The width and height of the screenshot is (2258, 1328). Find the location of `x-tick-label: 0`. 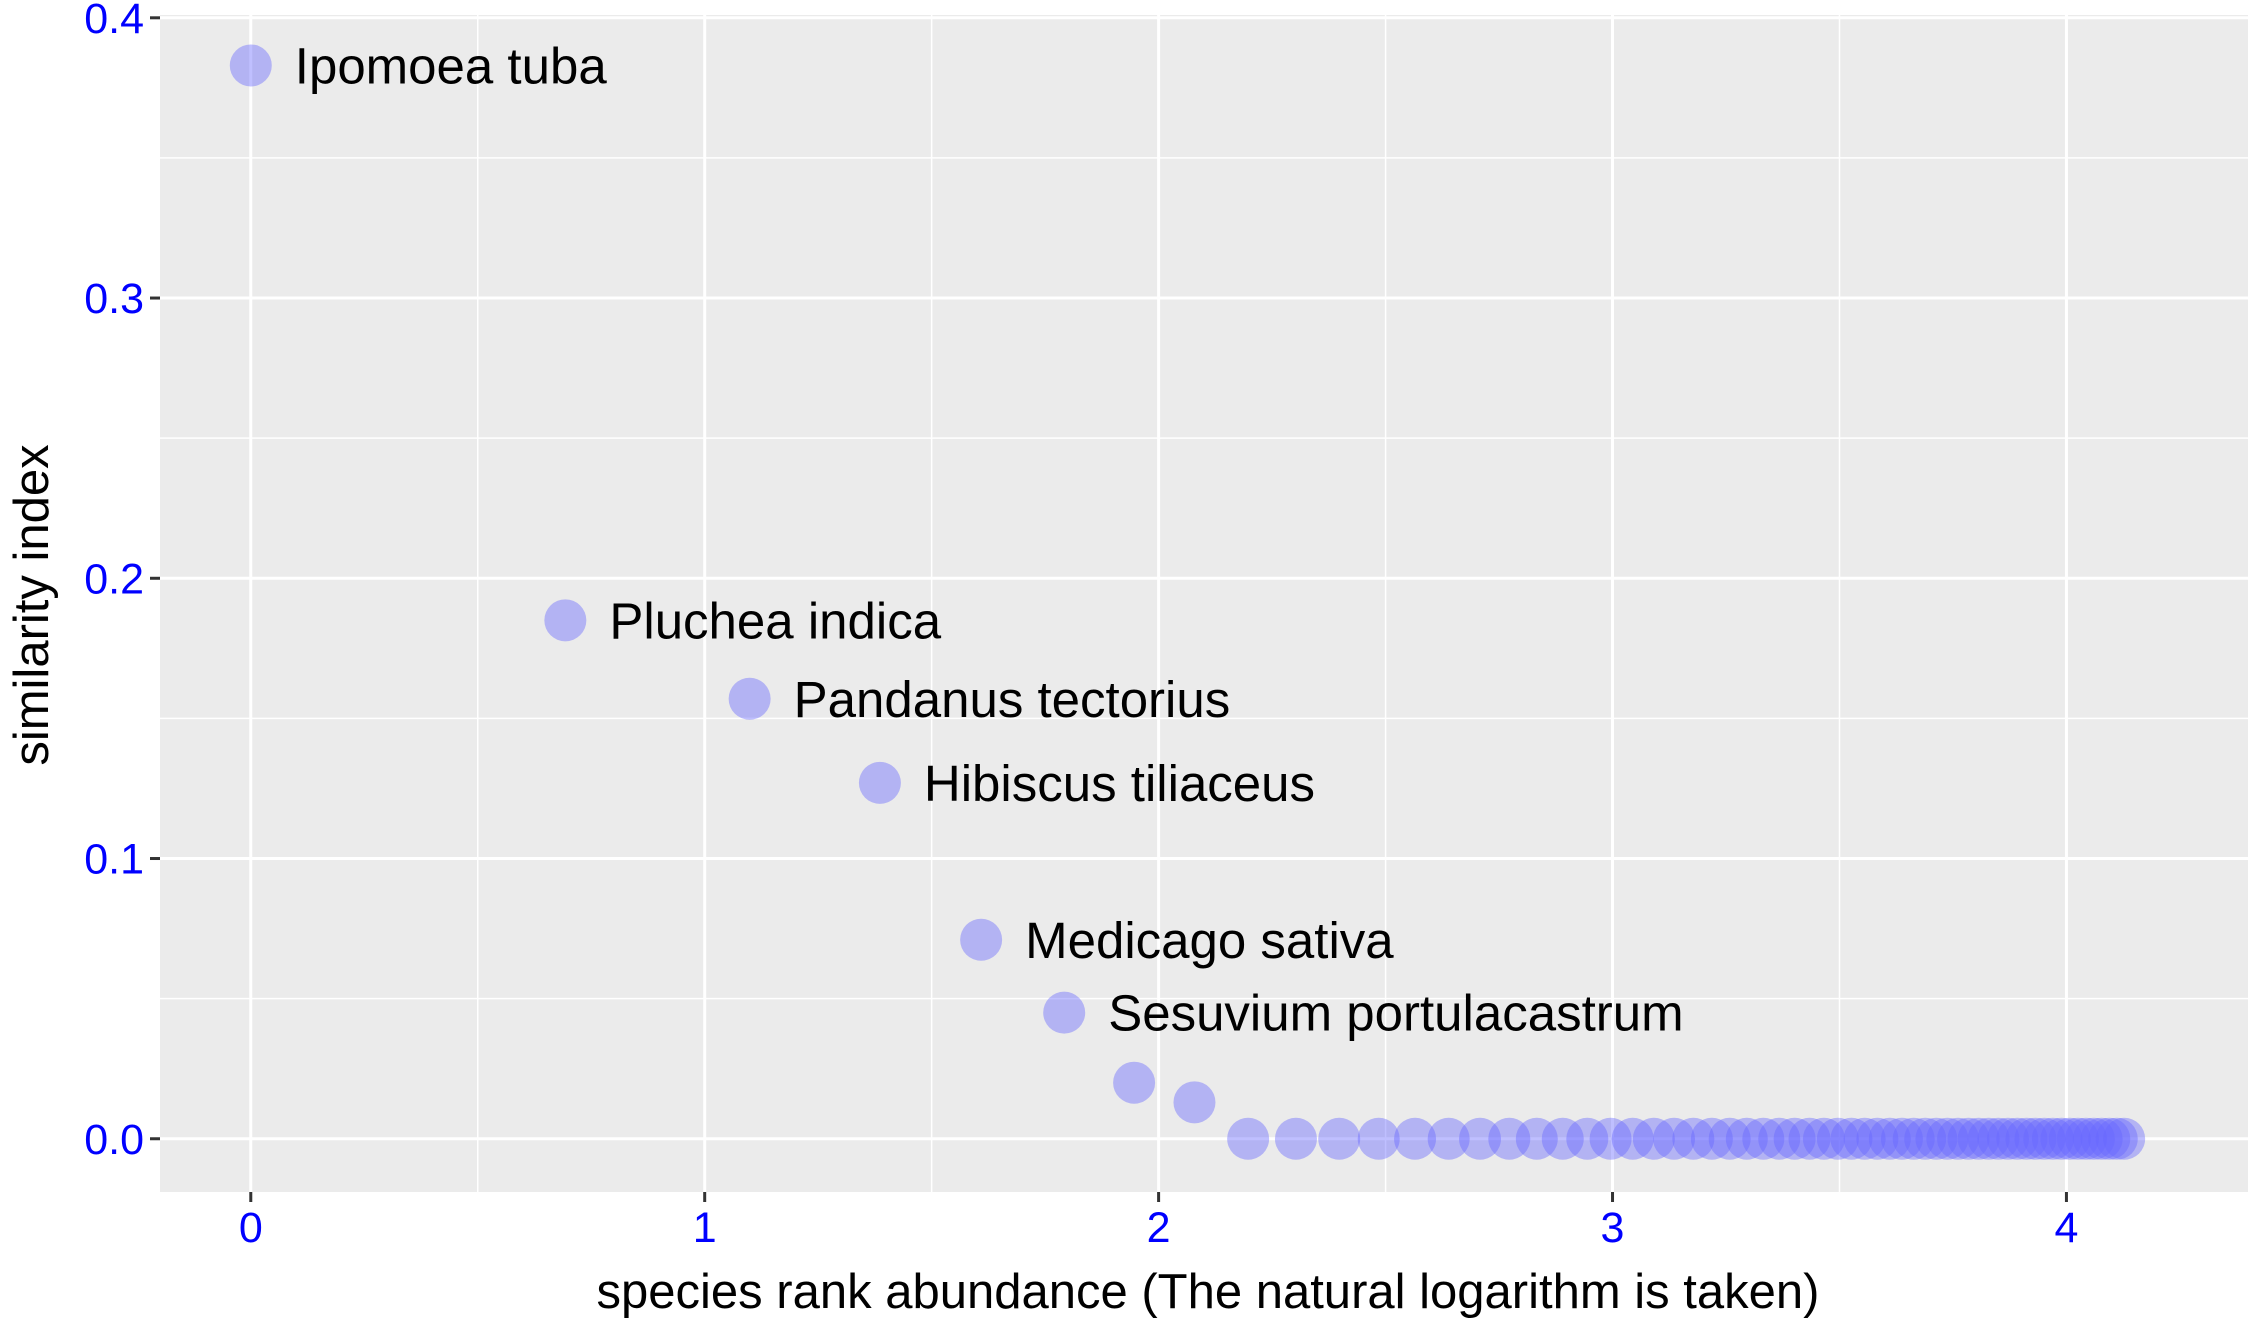

x-tick-label: 0 is located at coordinates (251, 1228).